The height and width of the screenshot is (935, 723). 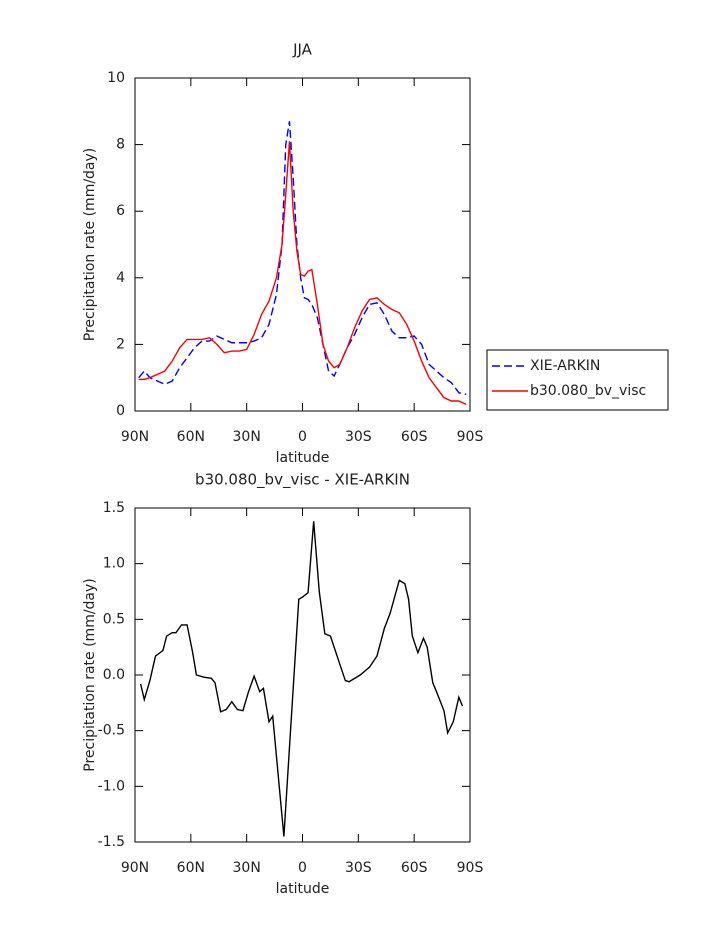 What do you see at coordinates (120, 145) in the screenshot?
I see `y-tick-label: 8` at bounding box center [120, 145].